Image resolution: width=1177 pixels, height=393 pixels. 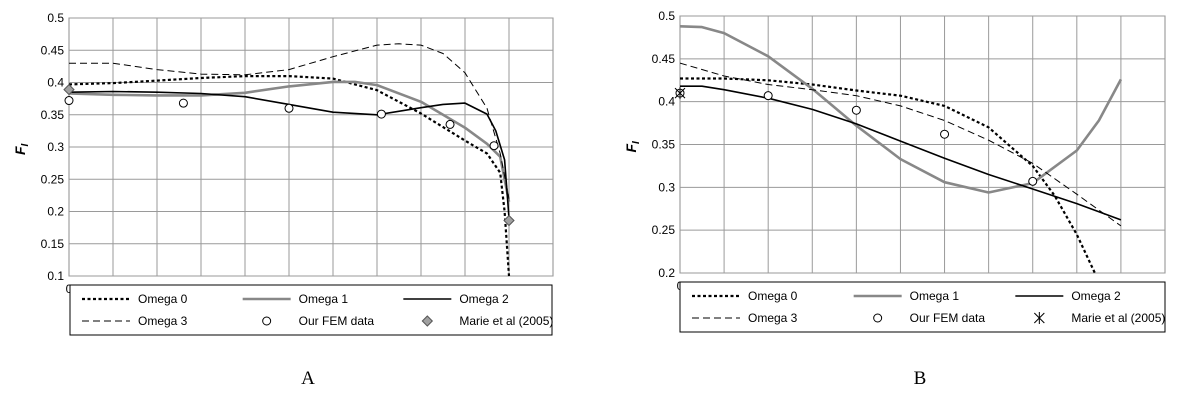 What do you see at coordinates (69, 289) in the screenshot?
I see `x-tick-label: 0` at bounding box center [69, 289].